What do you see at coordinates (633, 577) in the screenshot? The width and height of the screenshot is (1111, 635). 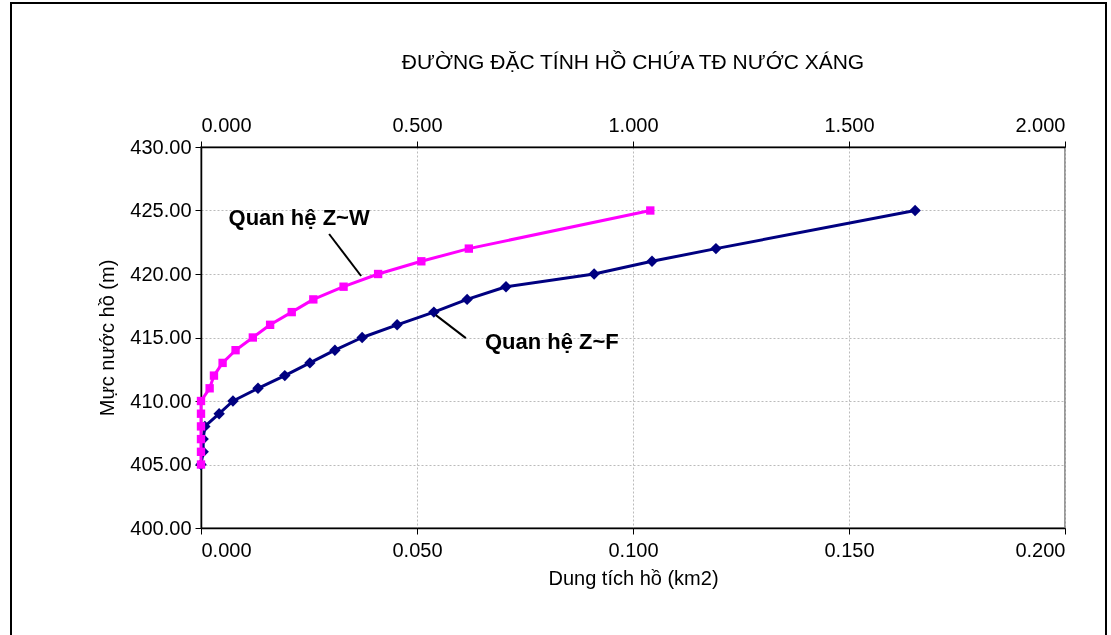 I see `x-axis-title: Dung tích hồ (km2)` at bounding box center [633, 577].